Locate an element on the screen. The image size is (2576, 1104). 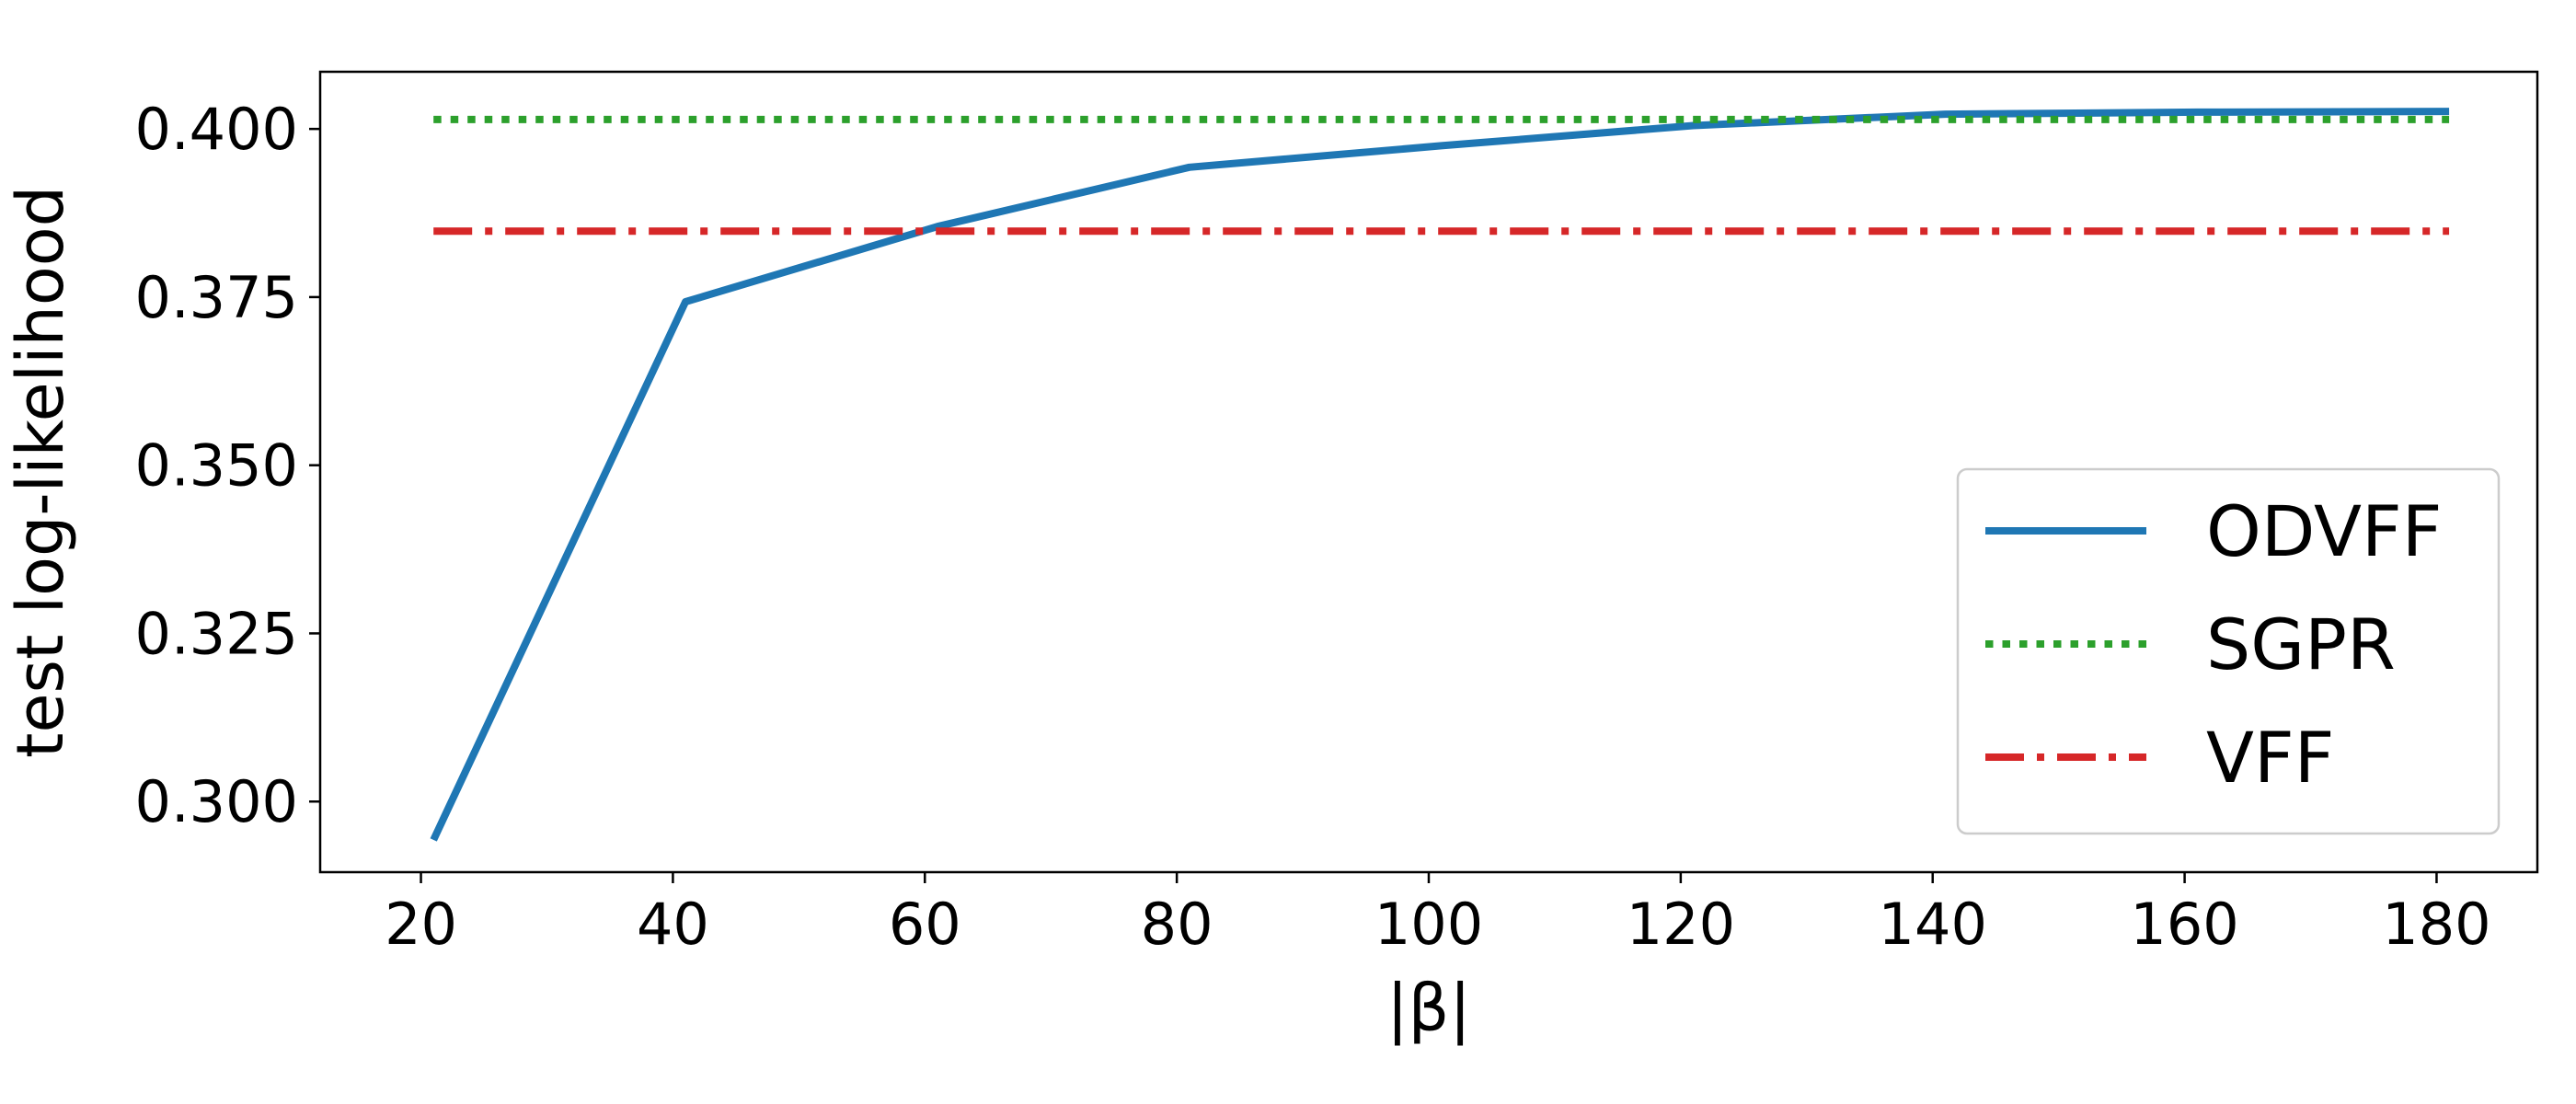
x-tick-label: 80 is located at coordinates (1177, 924).